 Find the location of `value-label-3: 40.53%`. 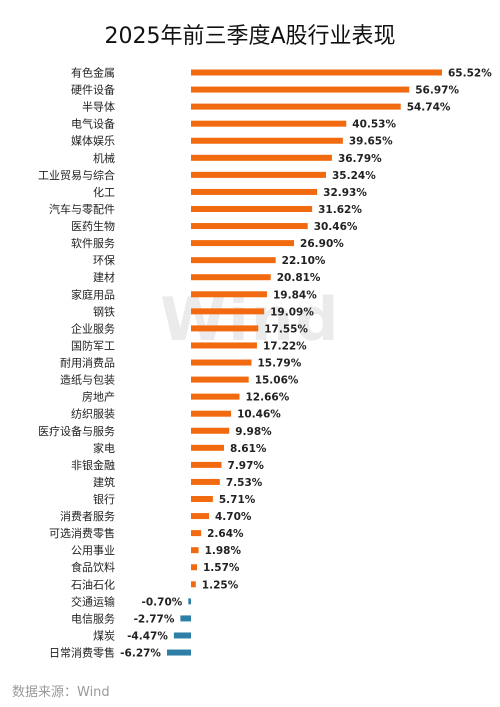

value-label-3: 40.53% is located at coordinates (374, 125).